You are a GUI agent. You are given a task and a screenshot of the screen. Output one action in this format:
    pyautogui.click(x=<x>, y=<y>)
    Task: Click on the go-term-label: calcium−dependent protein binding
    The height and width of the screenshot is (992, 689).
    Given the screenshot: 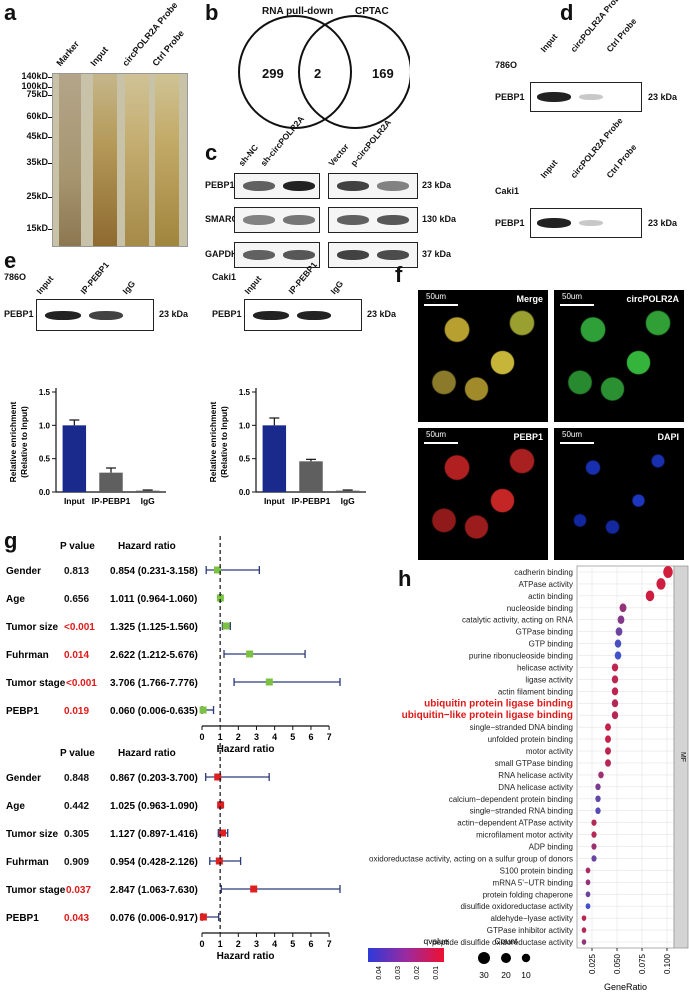 What is the action you would take?
    pyautogui.click(x=511, y=799)
    